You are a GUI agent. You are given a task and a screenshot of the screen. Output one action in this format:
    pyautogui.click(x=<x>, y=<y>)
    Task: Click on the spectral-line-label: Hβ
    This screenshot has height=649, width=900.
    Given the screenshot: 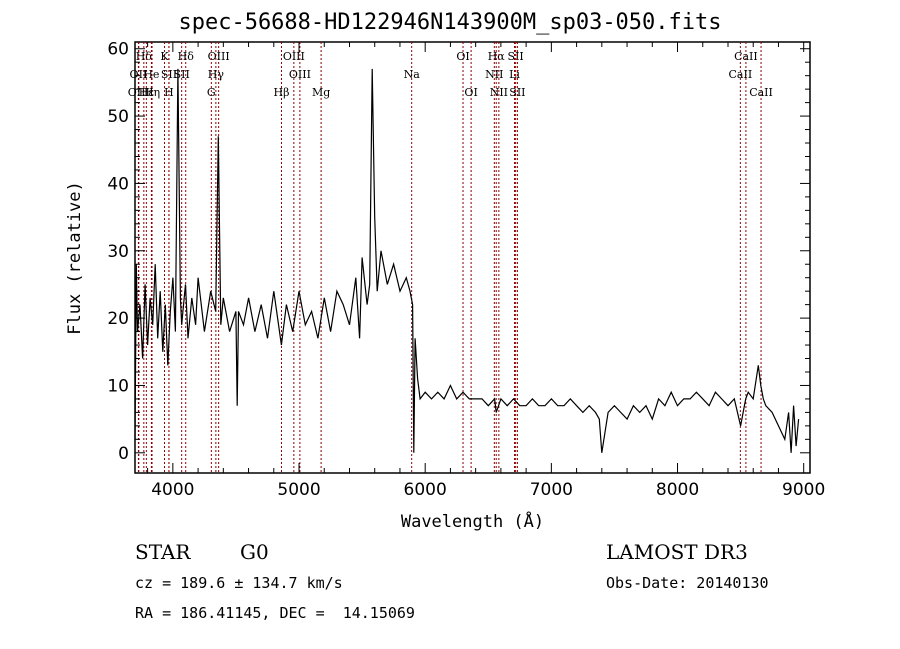 What is the action you would take?
    pyautogui.click(x=282, y=92)
    